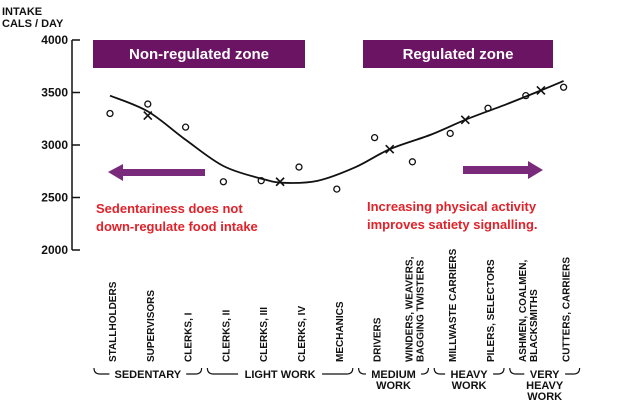 The image size is (636, 413). Describe the element at coordinates (22, 12) in the screenshot. I see `y-axis-title-line-1: INTAKE` at that location.